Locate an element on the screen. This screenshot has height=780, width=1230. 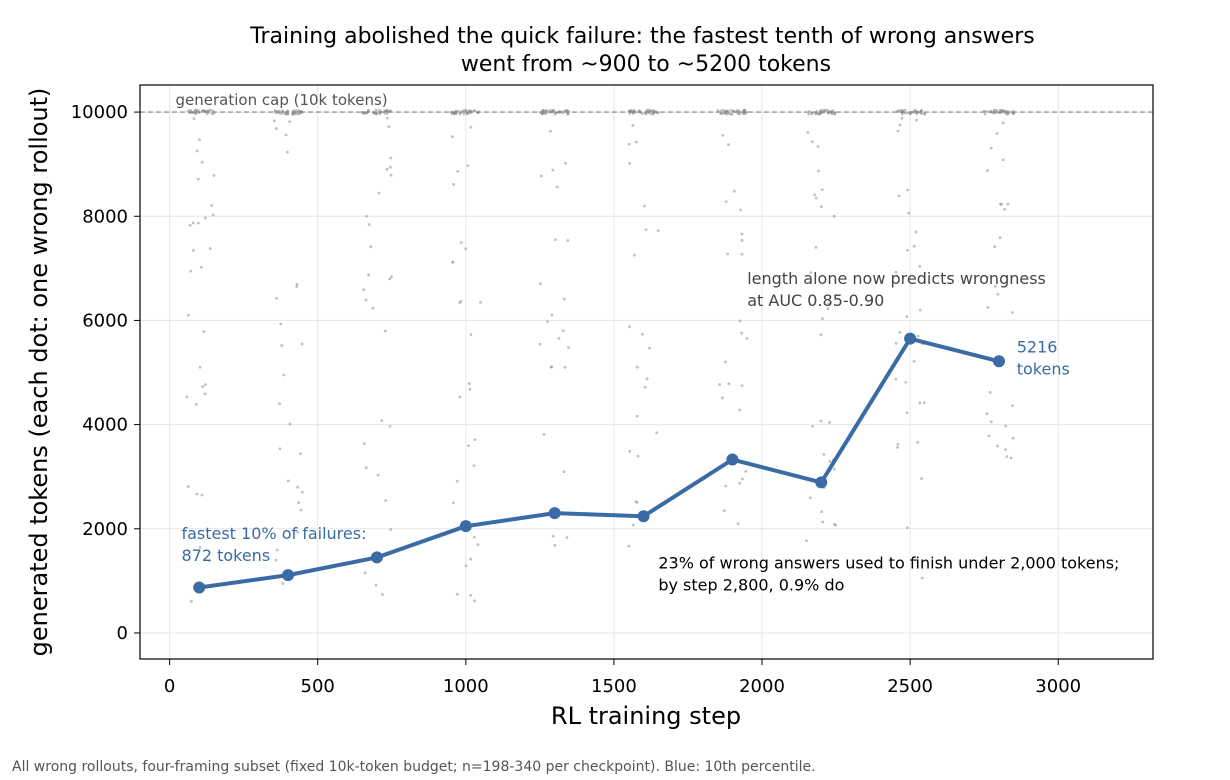
annotation-last-point: 5216 tokens is located at coordinates (1043, 358).